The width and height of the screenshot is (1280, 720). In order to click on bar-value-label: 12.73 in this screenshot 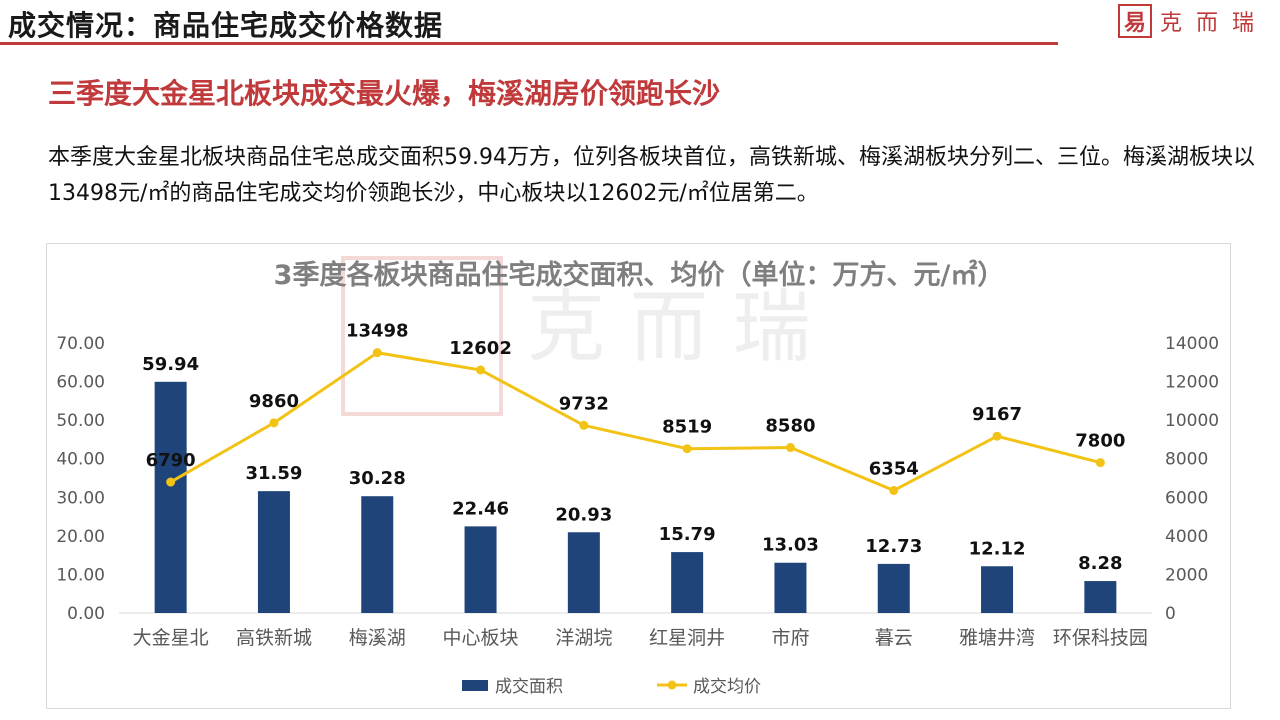, I will do `click(893, 546)`.